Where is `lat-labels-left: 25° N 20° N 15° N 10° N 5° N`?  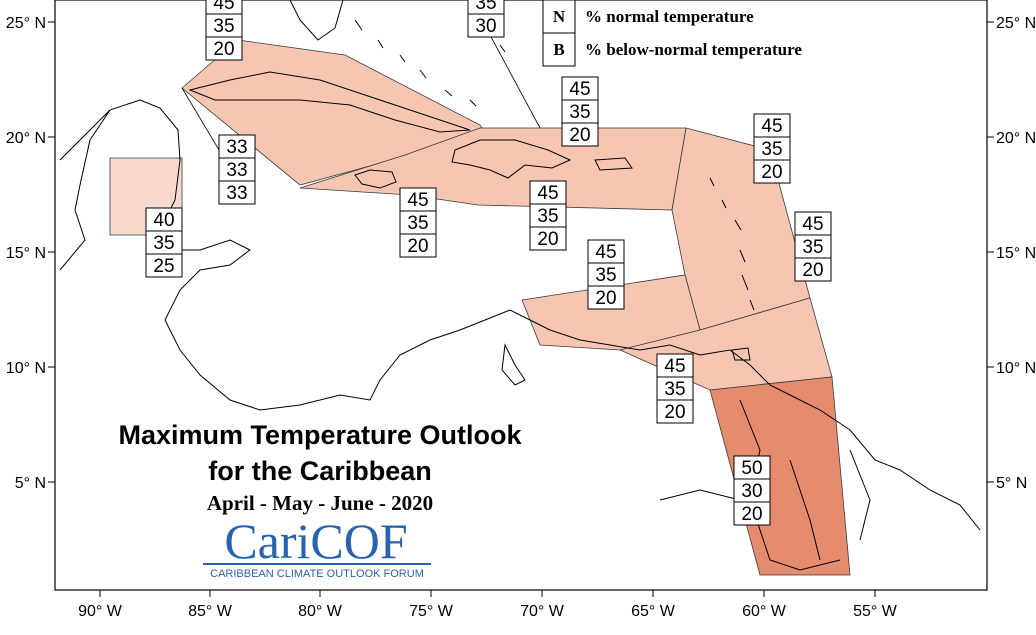 lat-labels-left: 25° N 20° N 15° N 10° N 5° N is located at coordinates (30, 253).